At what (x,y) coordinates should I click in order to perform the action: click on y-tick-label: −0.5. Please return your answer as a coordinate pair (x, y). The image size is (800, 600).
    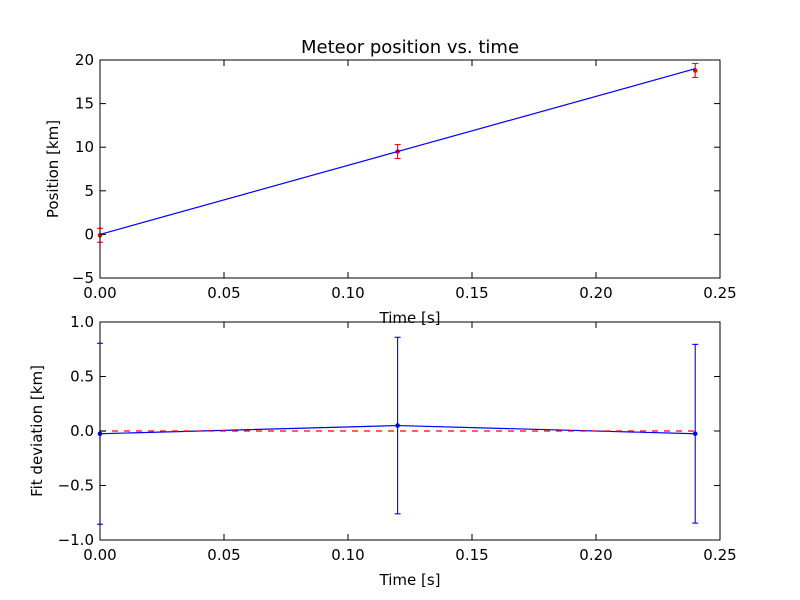
    Looking at the image, I should click on (76, 486).